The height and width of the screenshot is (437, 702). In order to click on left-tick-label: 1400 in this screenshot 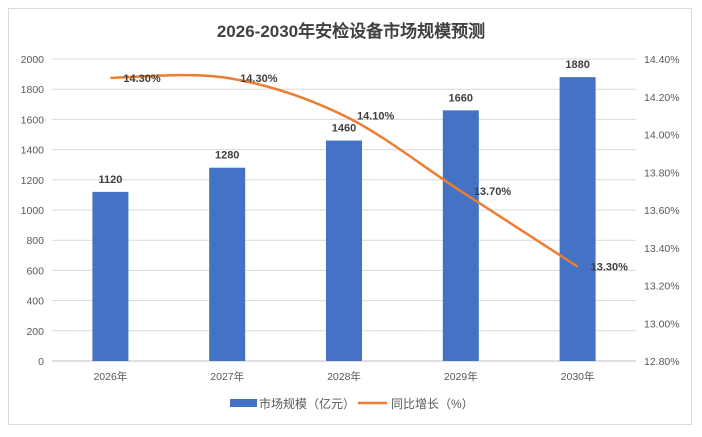, I will do `click(33, 151)`.